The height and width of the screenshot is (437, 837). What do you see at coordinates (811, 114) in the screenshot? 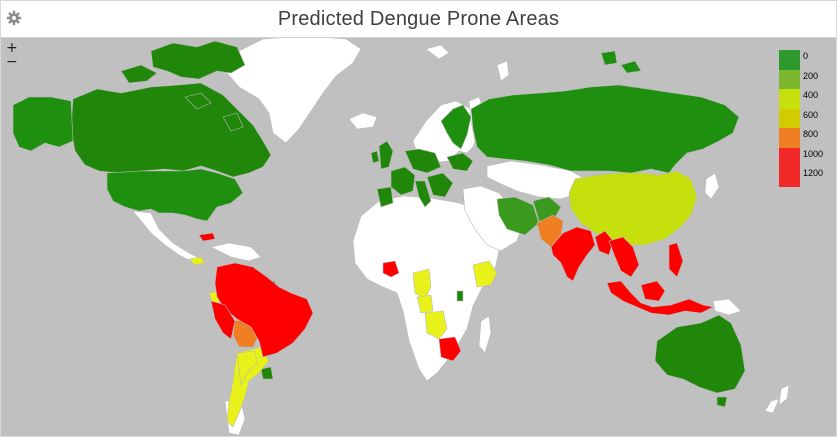
I see `legend-label: 600` at bounding box center [811, 114].